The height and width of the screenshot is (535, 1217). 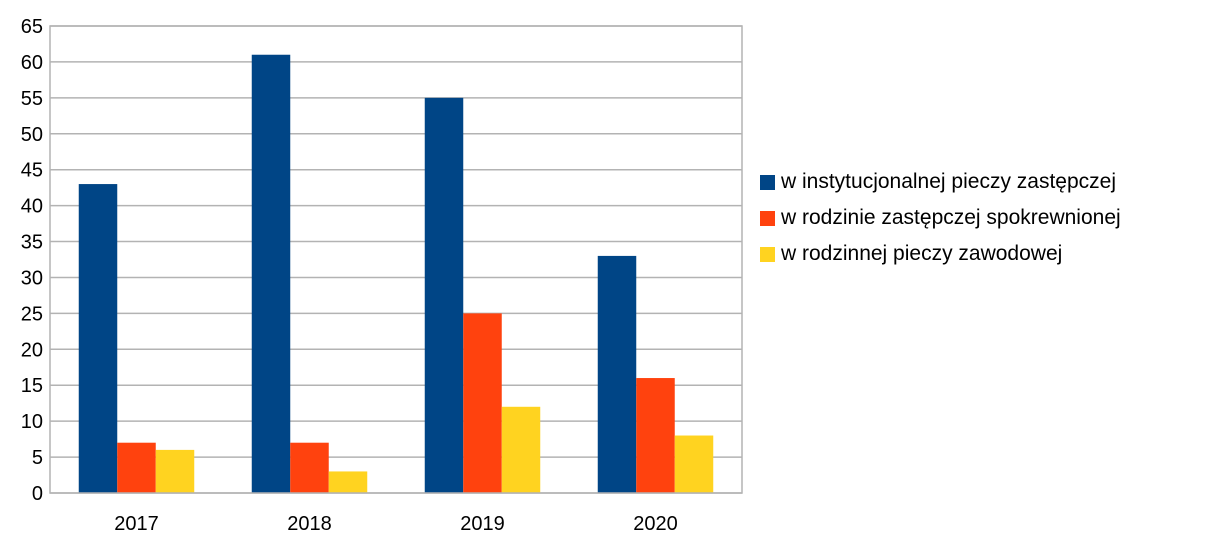 I want to click on y-tick-label: 5, so click(x=37, y=458).